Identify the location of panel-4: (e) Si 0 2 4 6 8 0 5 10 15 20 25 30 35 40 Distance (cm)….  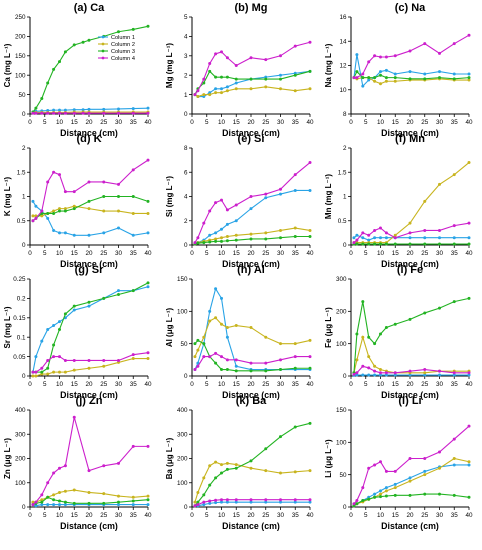
(239, 201).